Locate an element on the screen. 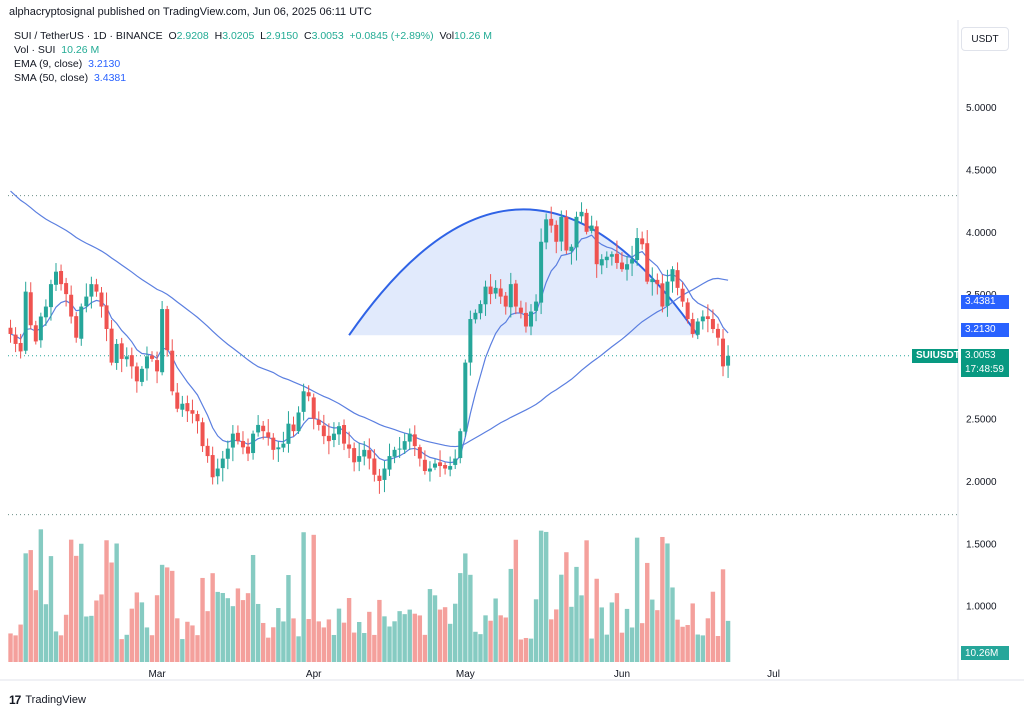 This screenshot has height=716, width=1024. x-tick-label: Apr is located at coordinates (314, 674).